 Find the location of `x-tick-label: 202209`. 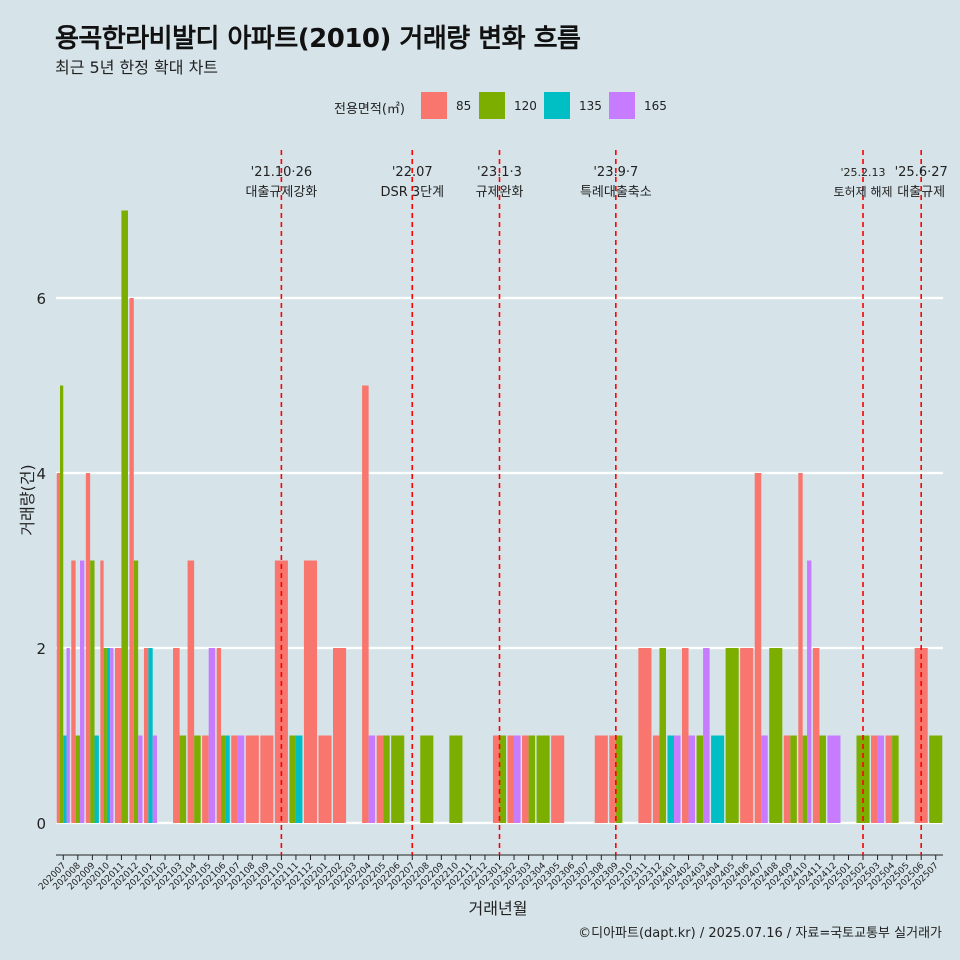

x-tick-label: 202209 is located at coordinates (431, 877).